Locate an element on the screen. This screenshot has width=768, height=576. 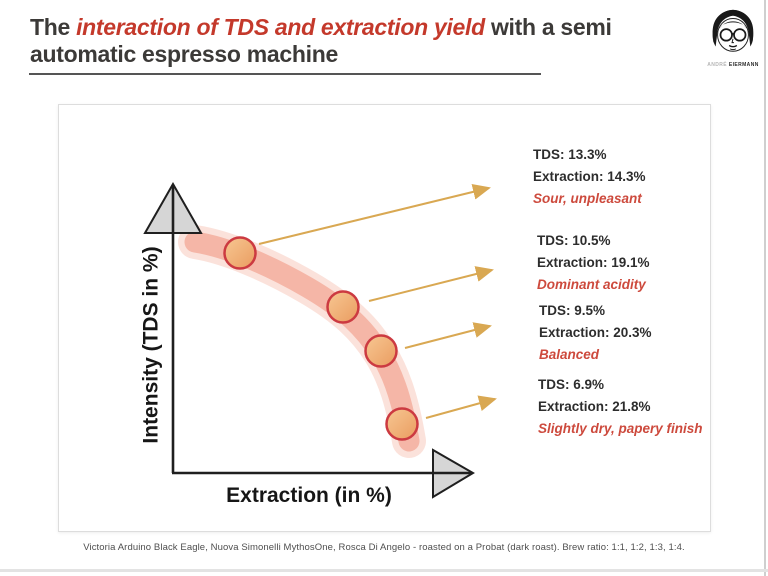
y-axis-label: Intensity (TDS in %) is located at coordinates (151, 344).